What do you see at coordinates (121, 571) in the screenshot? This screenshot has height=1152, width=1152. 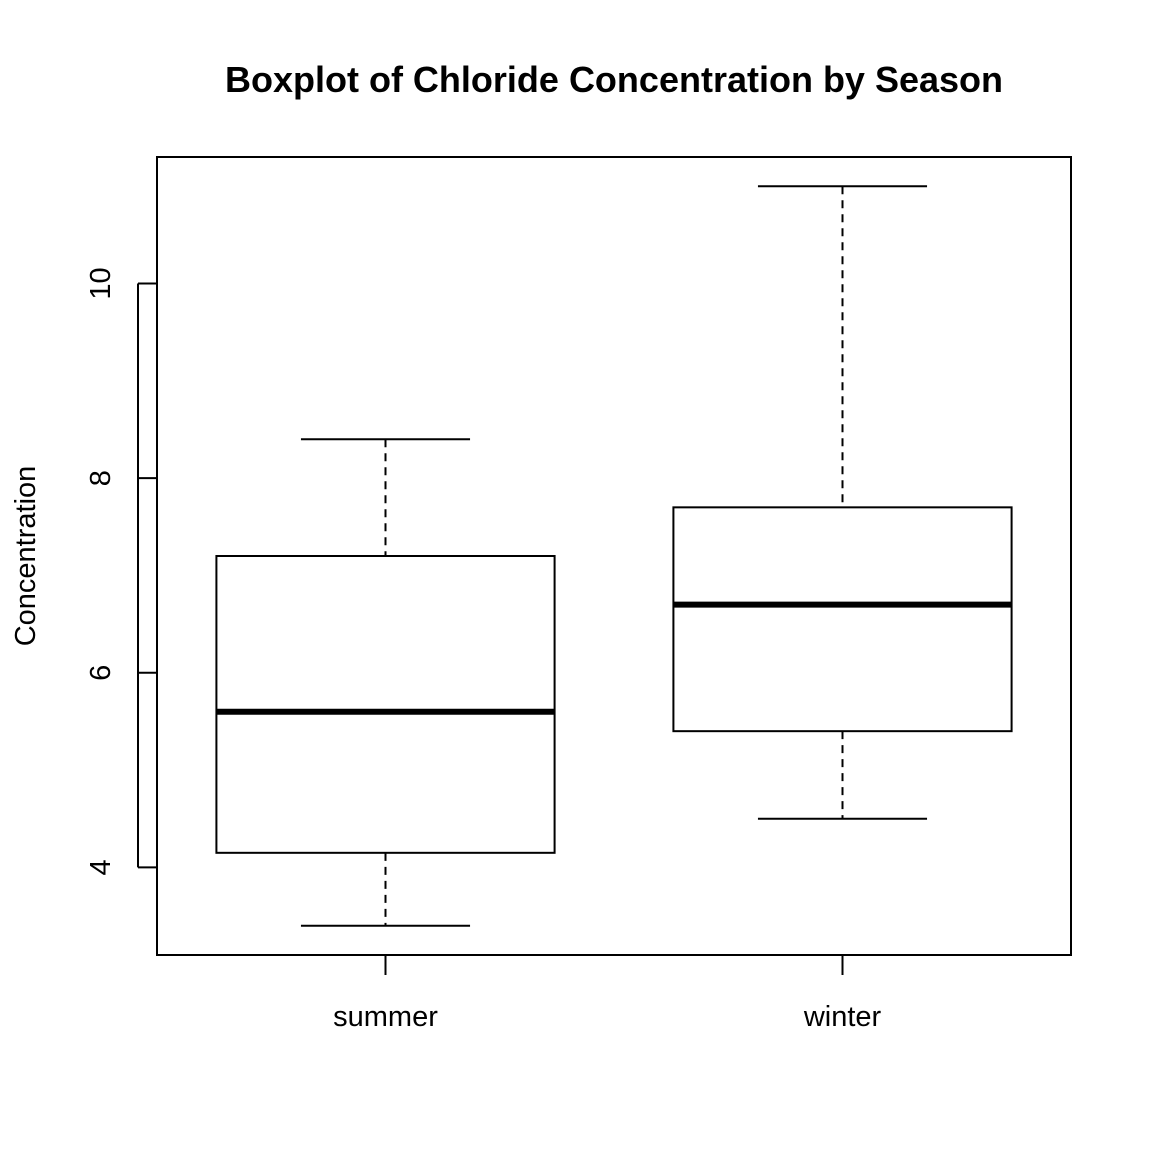 I see `y-axis: 4 6 8 10` at bounding box center [121, 571].